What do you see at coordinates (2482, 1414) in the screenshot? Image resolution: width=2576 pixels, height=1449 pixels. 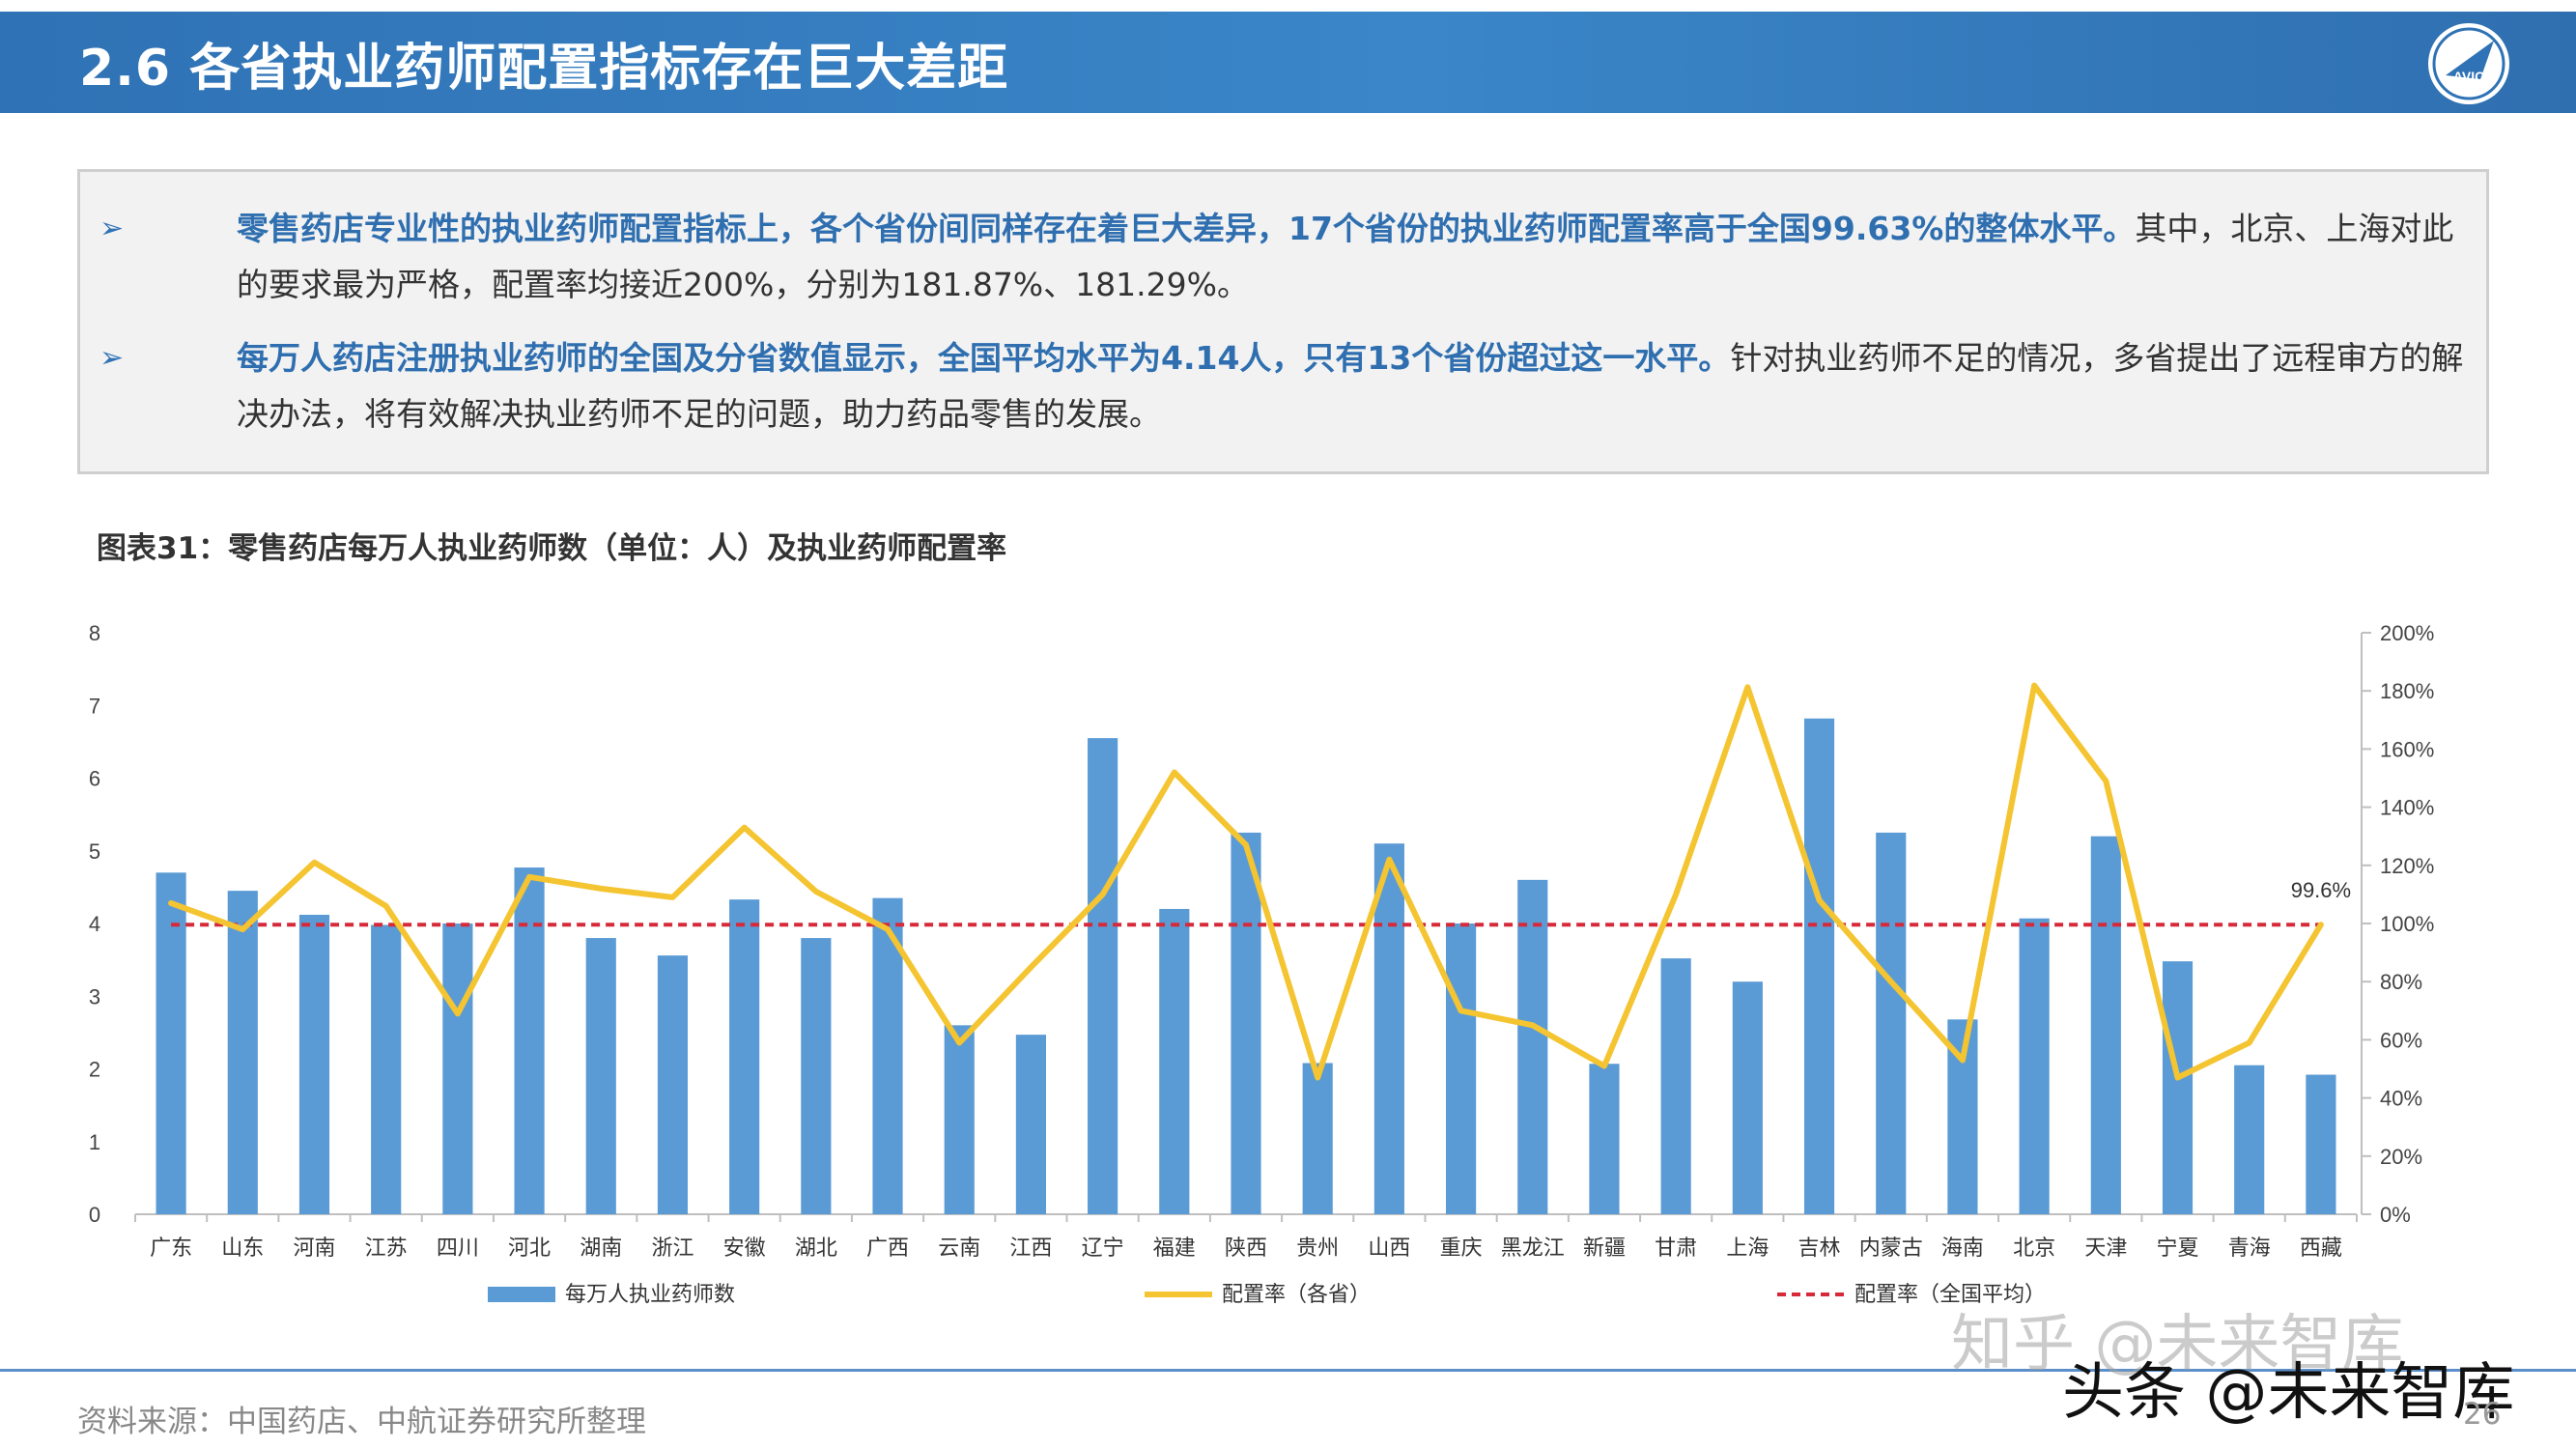 I see `page-number: 26` at bounding box center [2482, 1414].